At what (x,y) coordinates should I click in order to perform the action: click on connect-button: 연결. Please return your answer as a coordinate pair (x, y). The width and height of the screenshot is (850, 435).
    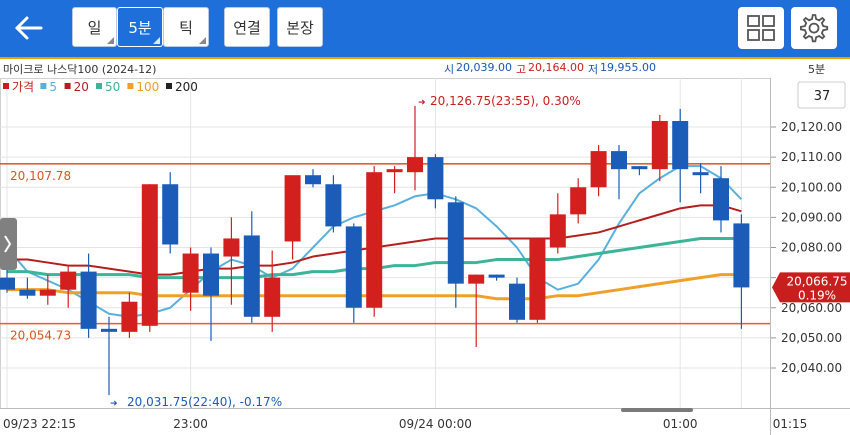
    Looking at the image, I should click on (247, 27).